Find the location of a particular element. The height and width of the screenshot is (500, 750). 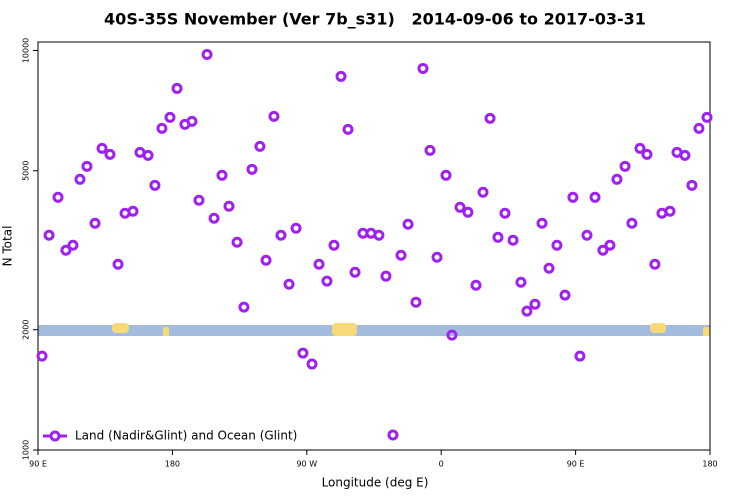

y-tick-label: 5000 is located at coordinates (26, 171).